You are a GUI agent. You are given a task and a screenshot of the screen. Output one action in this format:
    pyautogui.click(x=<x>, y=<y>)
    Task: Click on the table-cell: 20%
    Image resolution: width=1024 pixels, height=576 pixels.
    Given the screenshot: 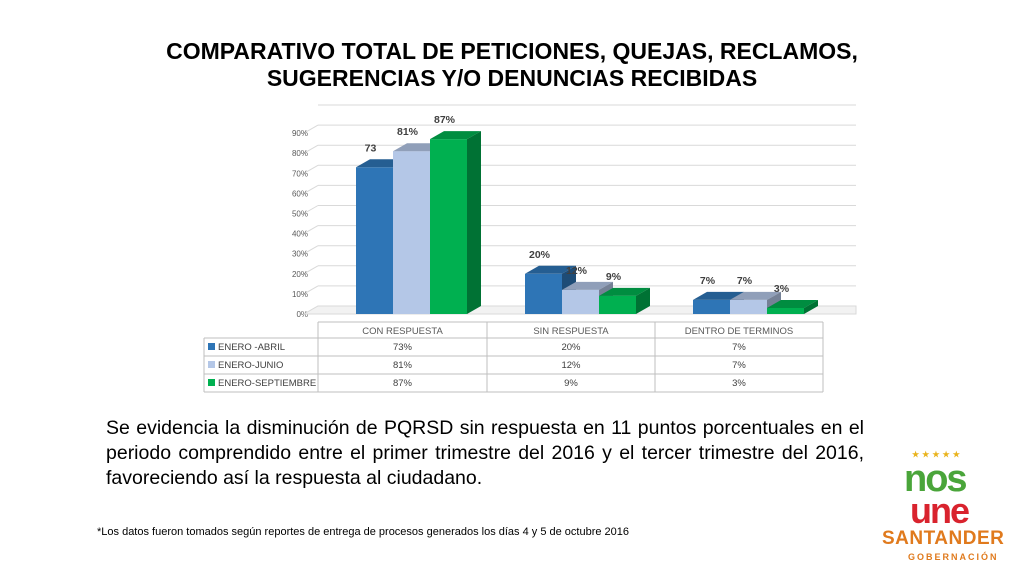 What is the action you would take?
    pyautogui.click(x=571, y=347)
    